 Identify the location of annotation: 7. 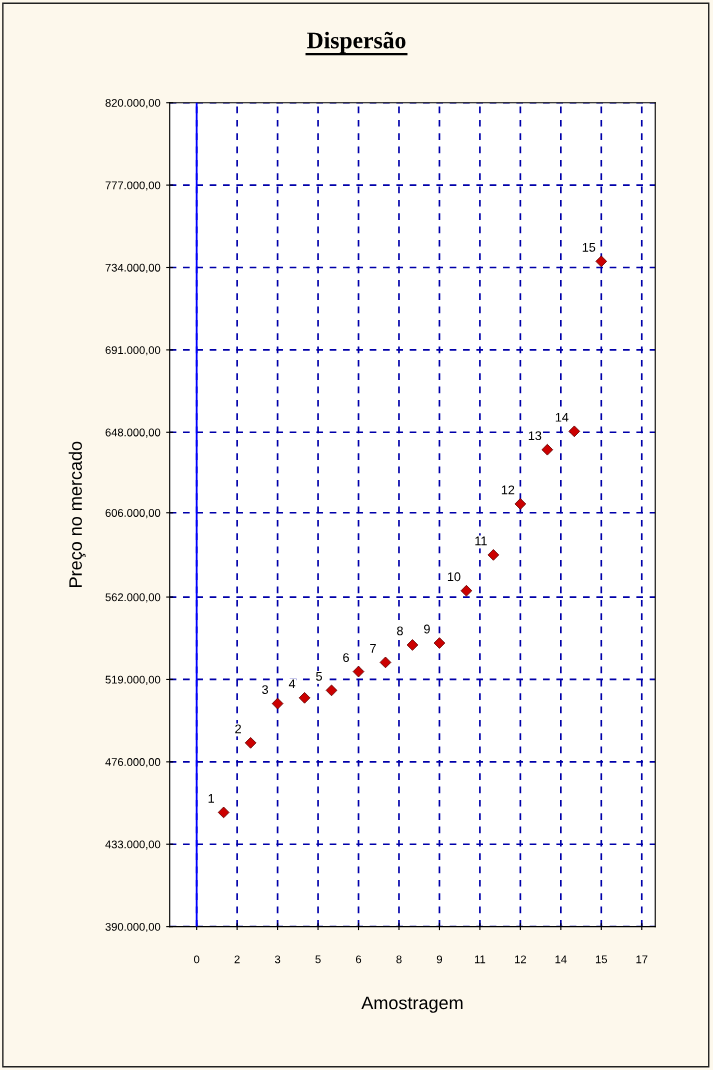
(373, 648).